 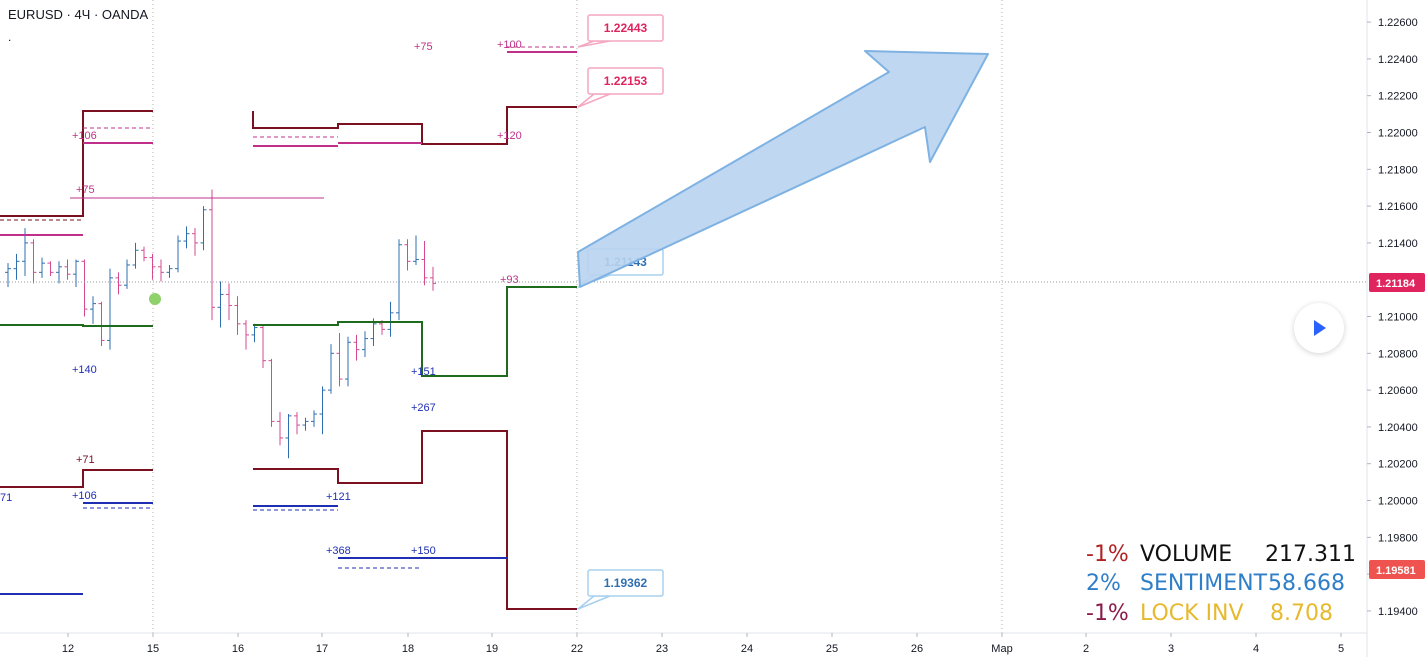 What do you see at coordinates (238, 649) in the screenshot?
I see `time-tick-label: 16` at bounding box center [238, 649].